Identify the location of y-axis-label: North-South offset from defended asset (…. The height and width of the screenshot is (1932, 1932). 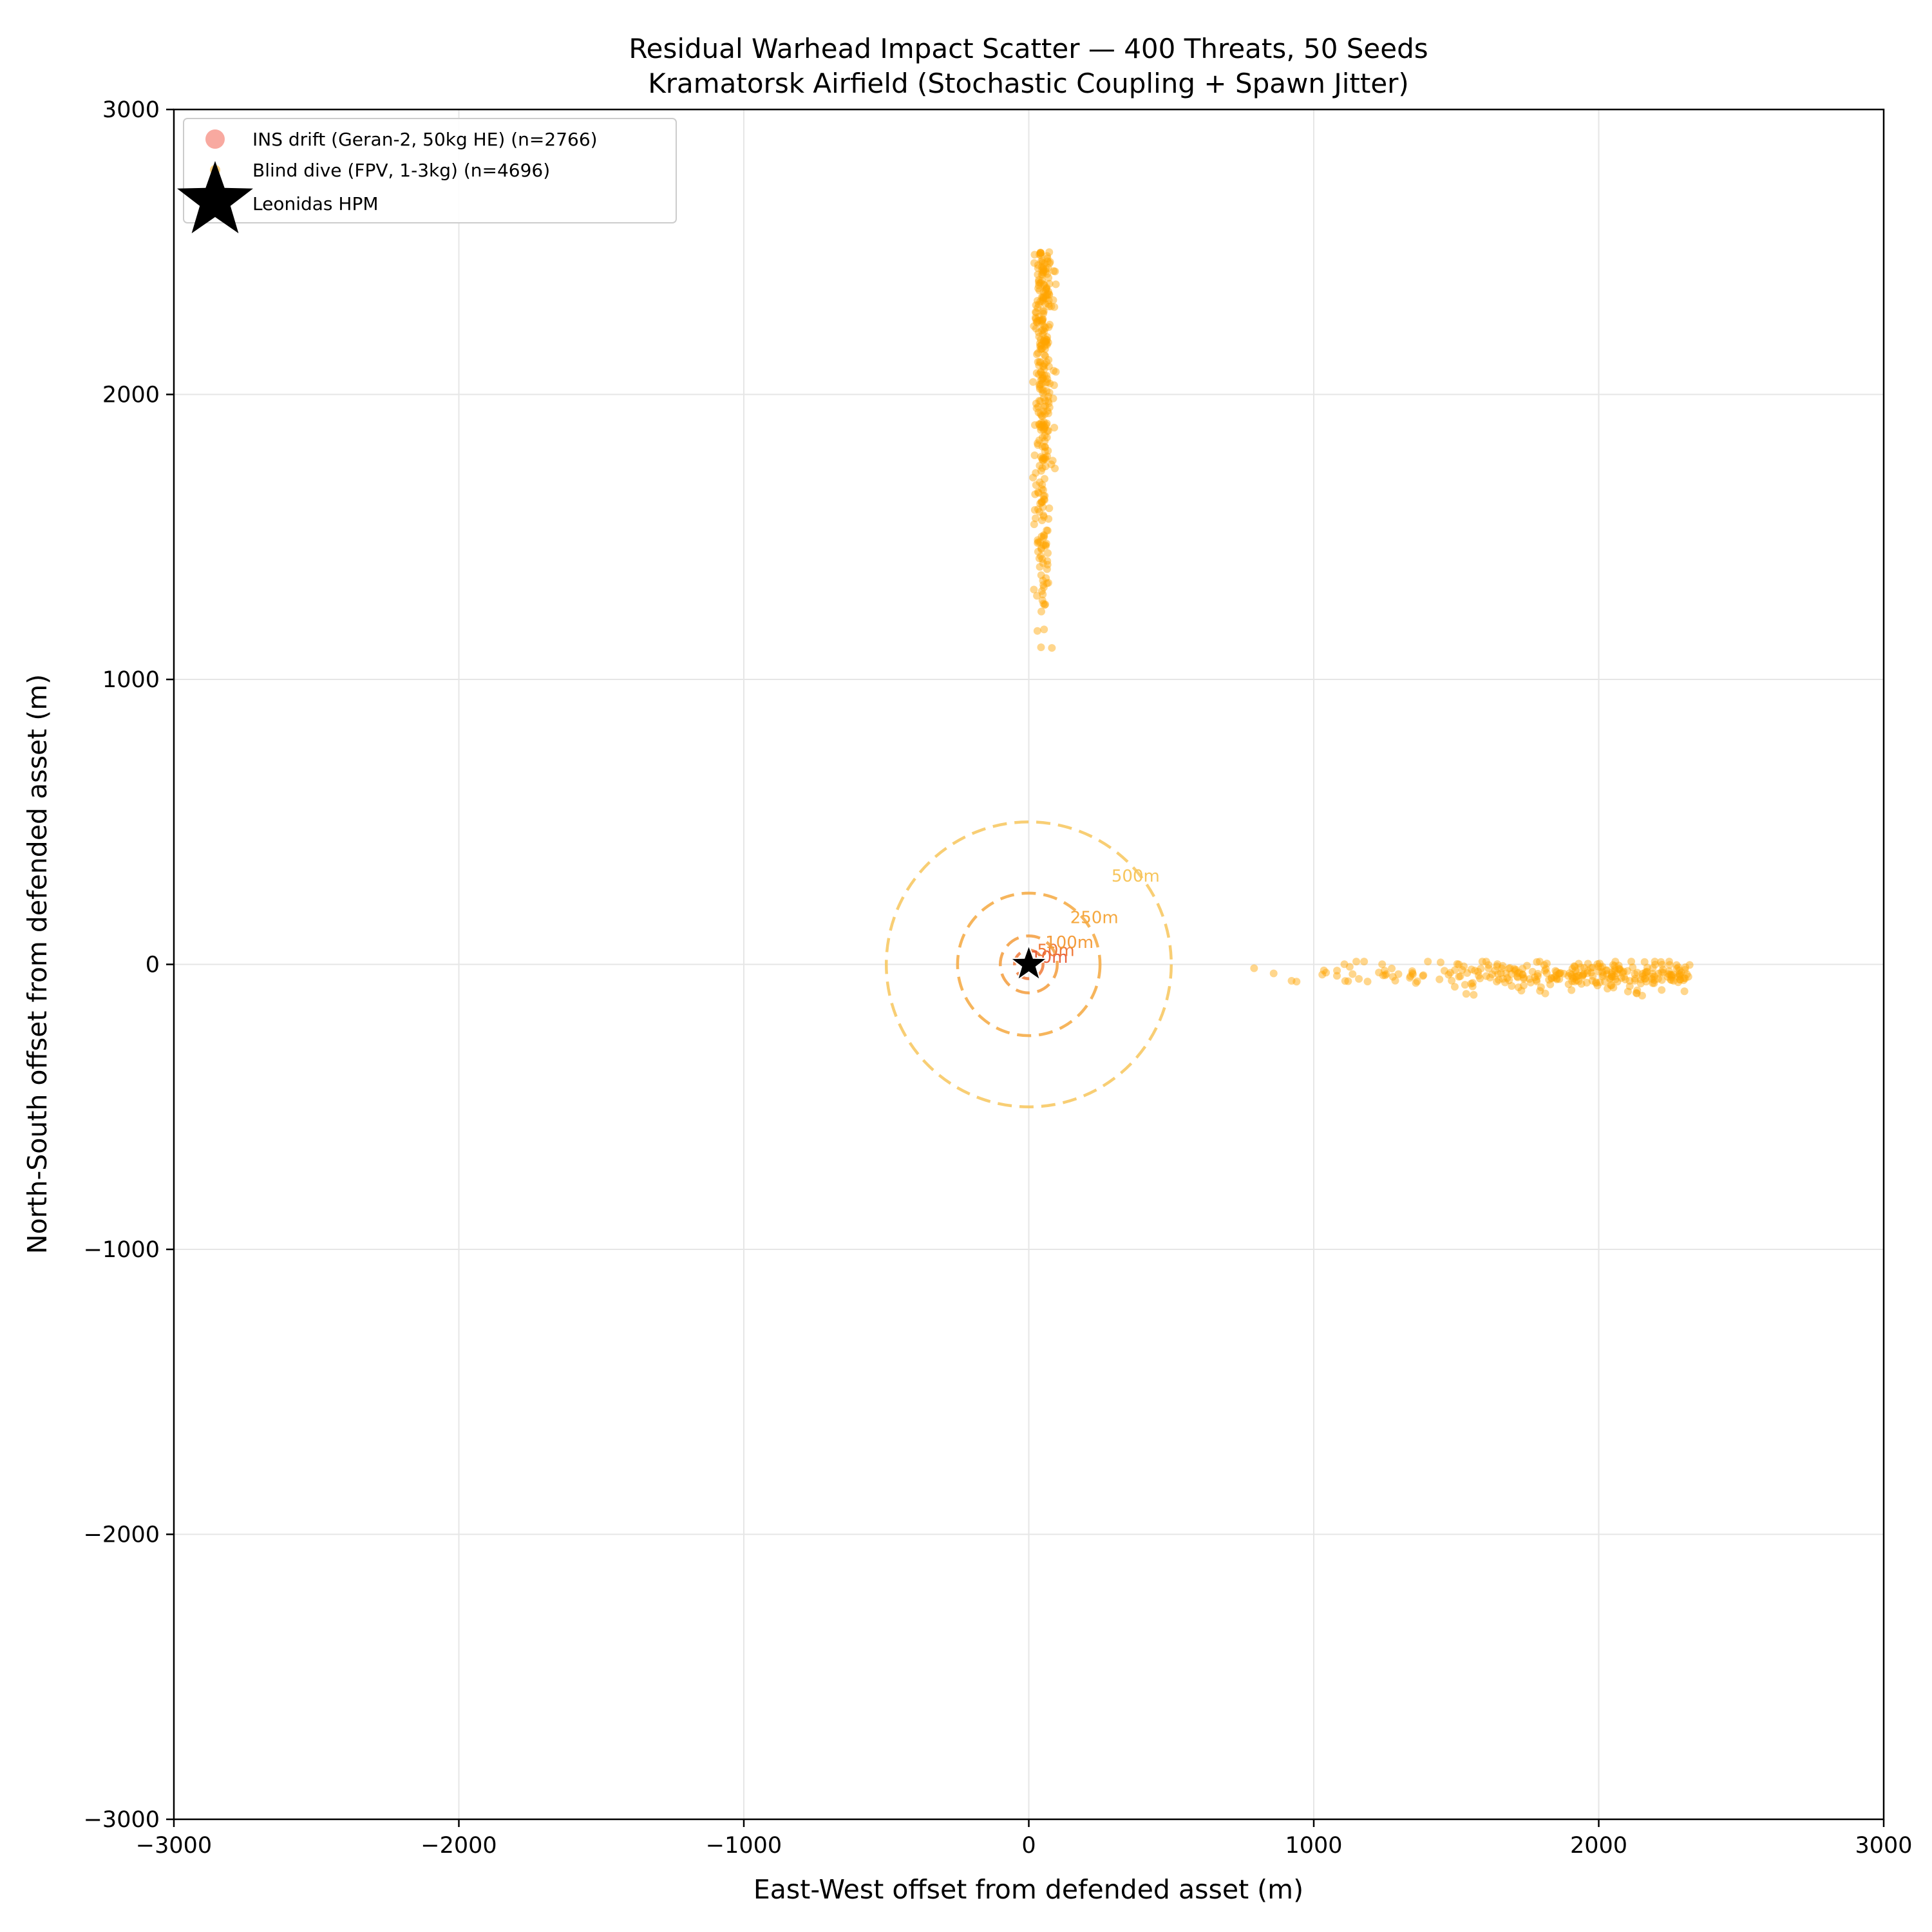
(38, 964).